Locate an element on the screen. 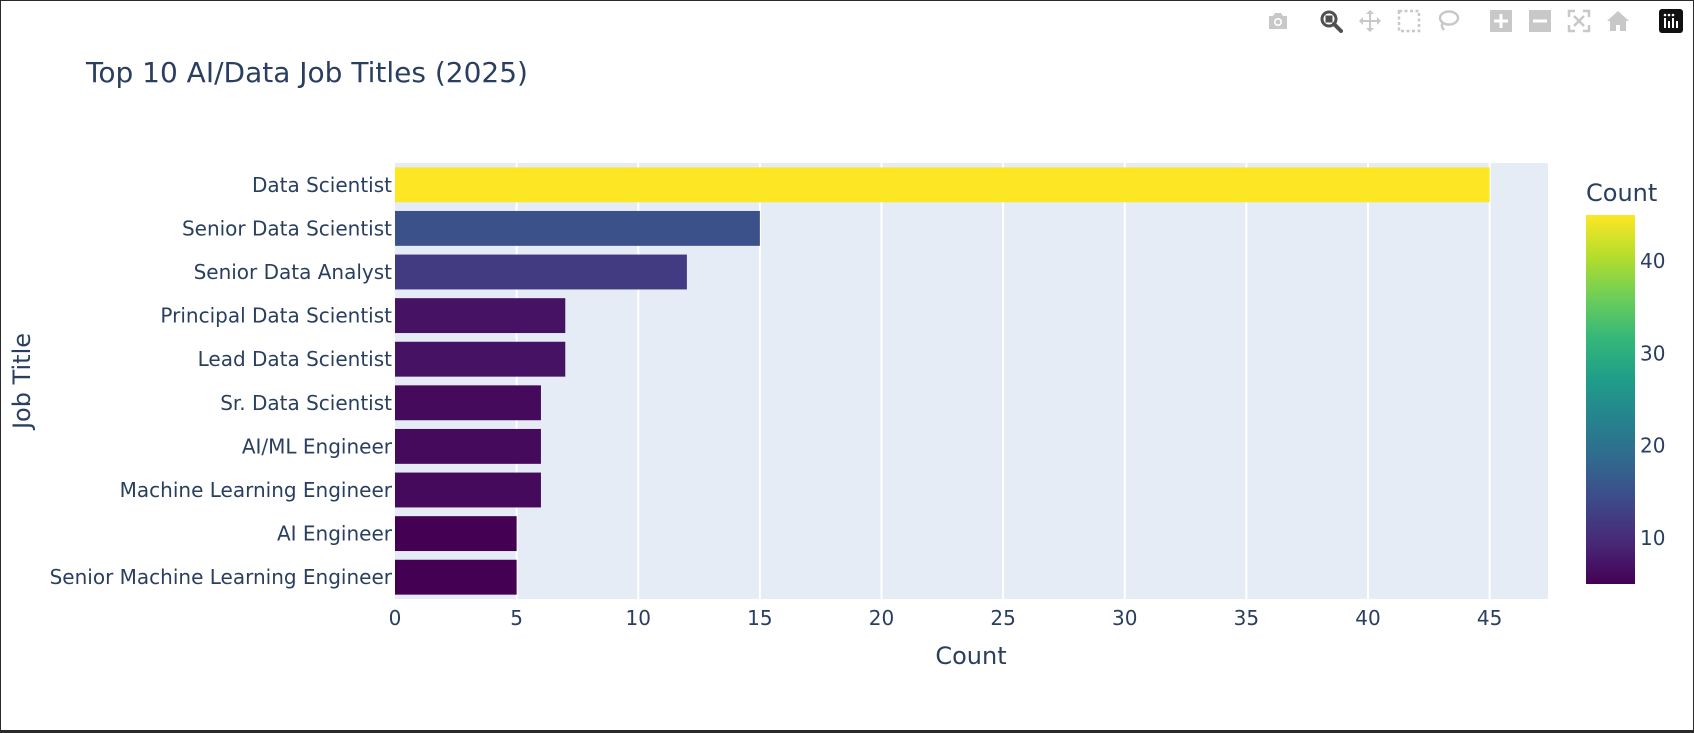 The image size is (1694, 733). zoom-out-icon is located at coordinates (1540, 21).